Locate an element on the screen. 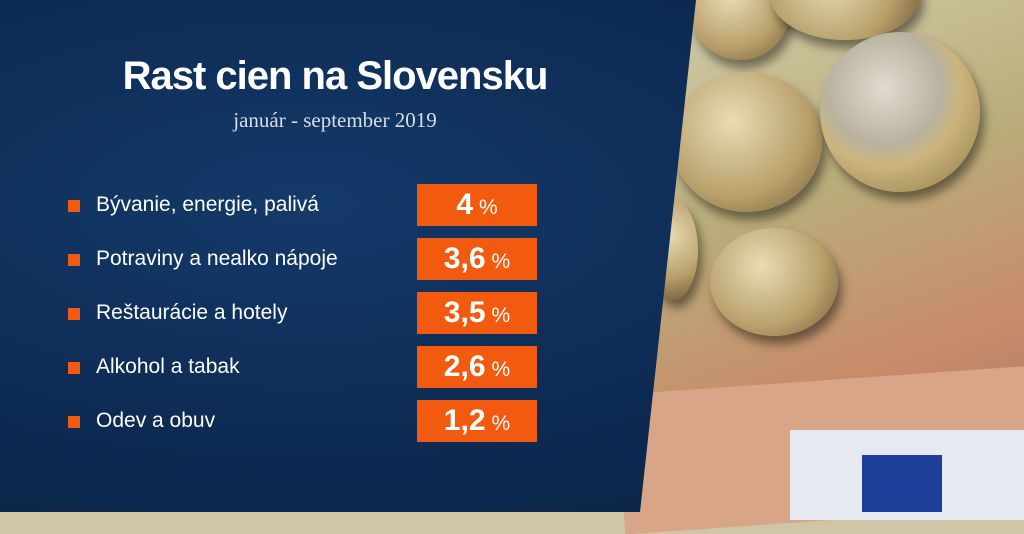  value-box: 4% is located at coordinates (477, 205).